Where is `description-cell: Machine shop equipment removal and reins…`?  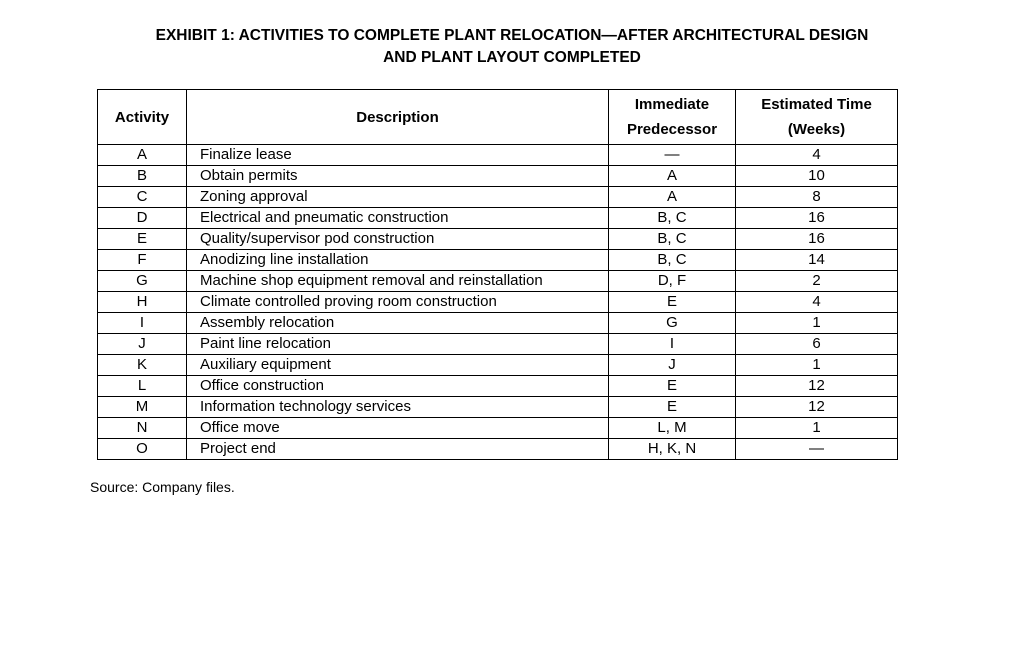
description-cell: Machine shop equipment removal and reins… is located at coordinates (397, 281).